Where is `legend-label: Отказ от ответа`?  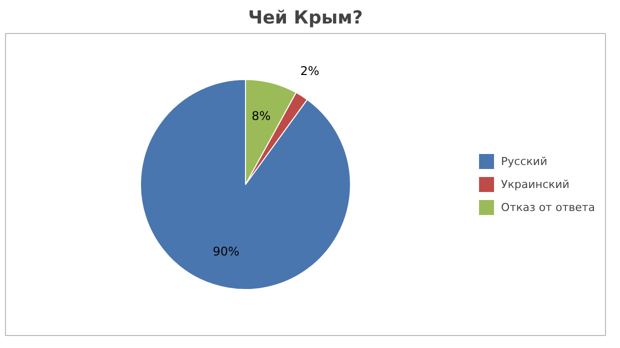 legend-label: Отказ от ответа is located at coordinates (548, 207).